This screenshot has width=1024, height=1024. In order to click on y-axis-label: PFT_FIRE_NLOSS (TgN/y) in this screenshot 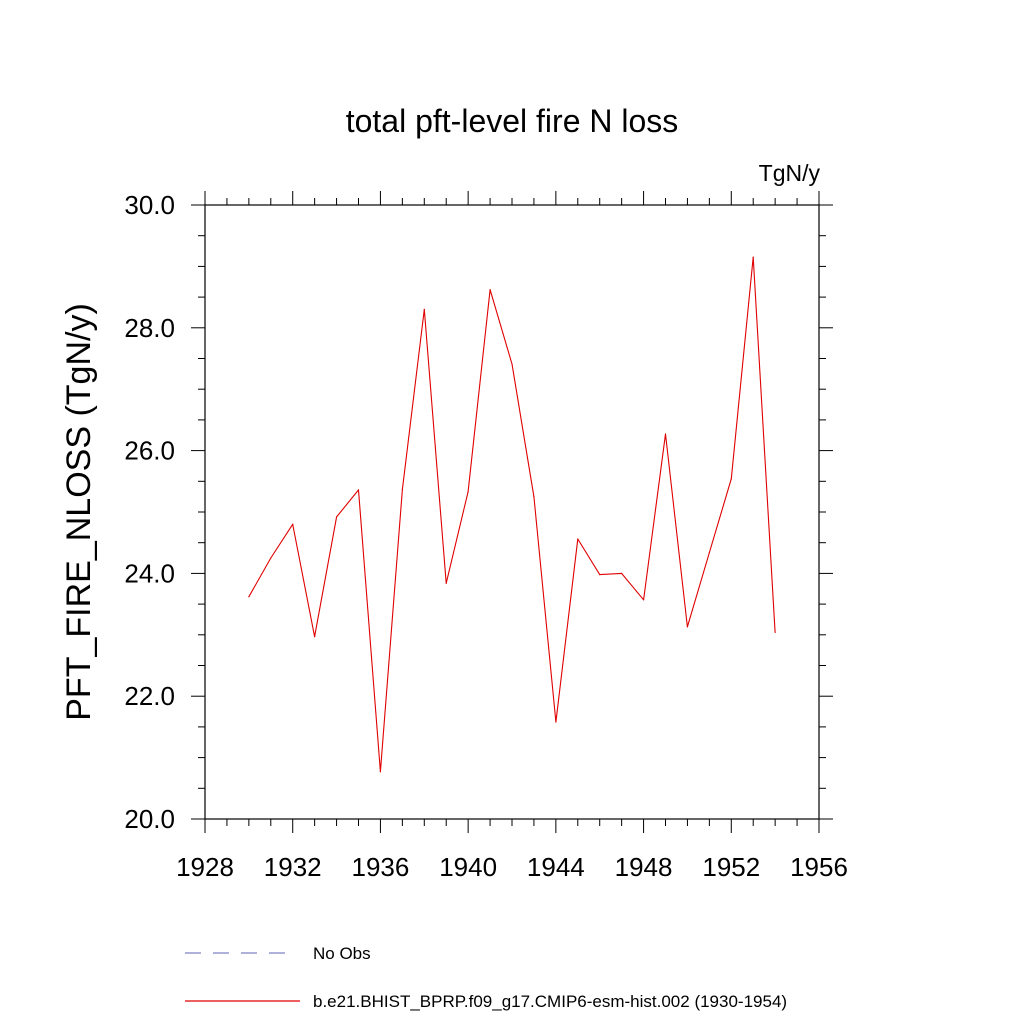, I will do `click(79, 512)`.